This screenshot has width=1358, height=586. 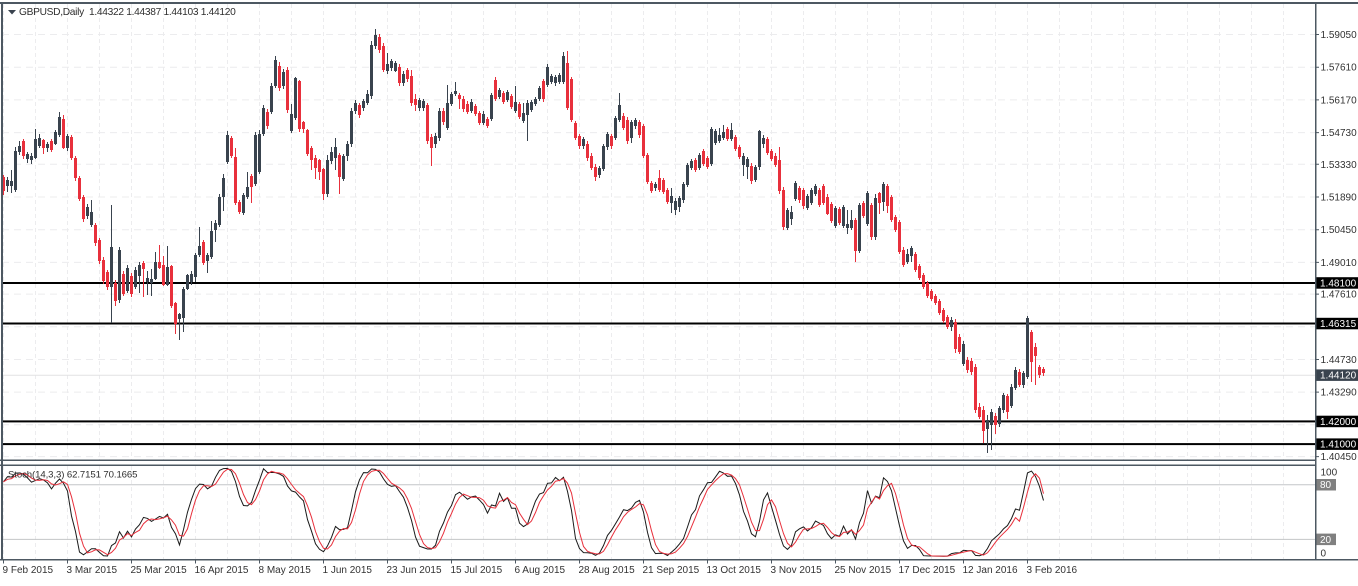 What do you see at coordinates (734, 570) in the screenshot?
I see `svg-text: 13 Oct 2015` at bounding box center [734, 570].